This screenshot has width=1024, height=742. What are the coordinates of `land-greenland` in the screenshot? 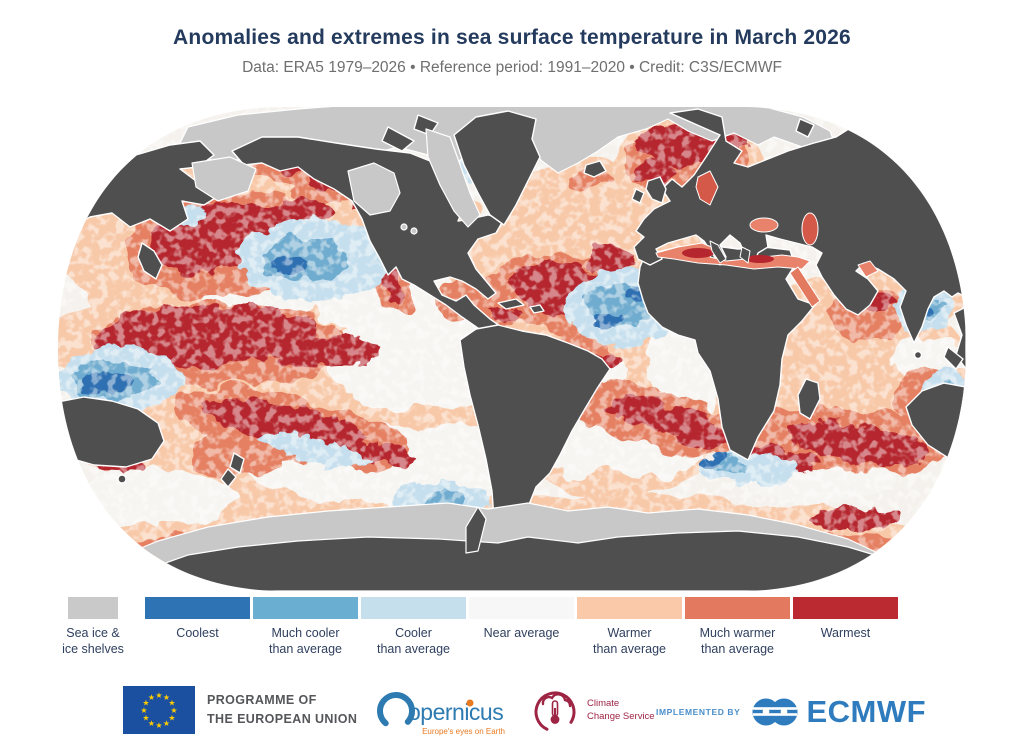 It's located at (497, 168).